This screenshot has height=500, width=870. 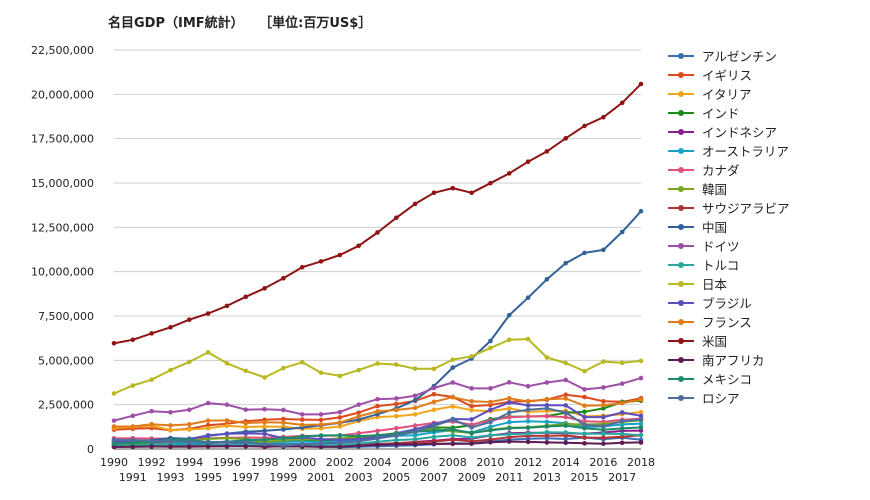 What do you see at coordinates (246, 477) in the screenshot?
I see `x-tick-label: 1997` at bounding box center [246, 477].